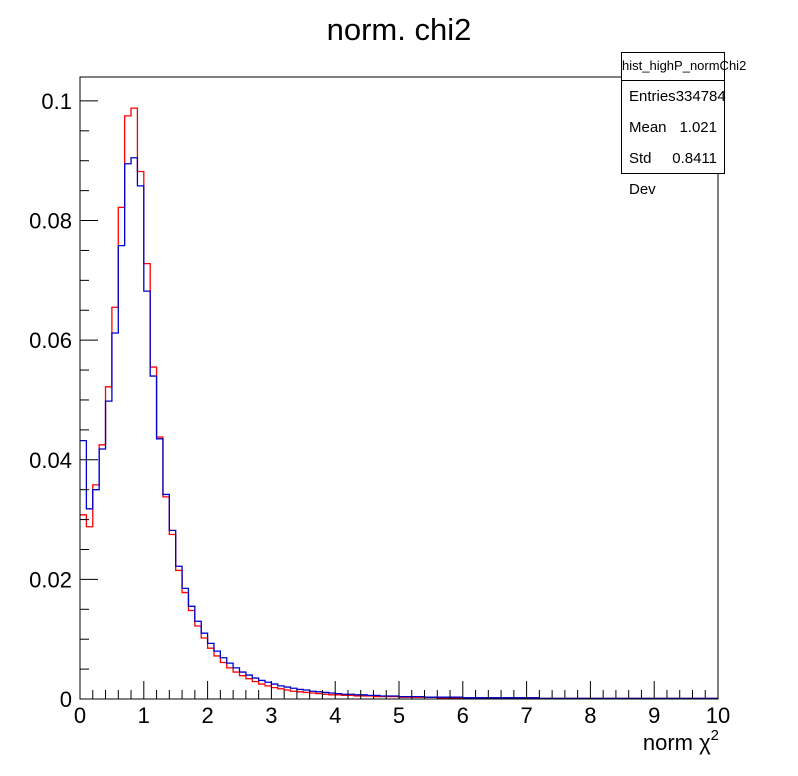 The image size is (798, 776). What do you see at coordinates (271, 715) in the screenshot?
I see `x-tick-label: 3` at bounding box center [271, 715].